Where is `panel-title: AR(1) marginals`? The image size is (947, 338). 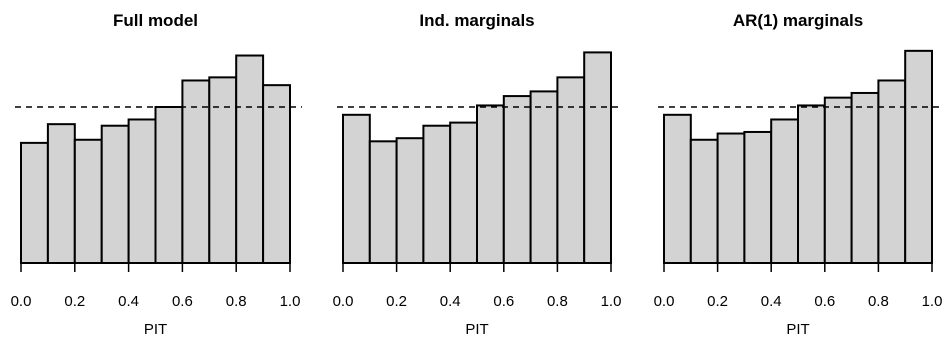
panel-title: AR(1) marginals is located at coordinates (798, 20).